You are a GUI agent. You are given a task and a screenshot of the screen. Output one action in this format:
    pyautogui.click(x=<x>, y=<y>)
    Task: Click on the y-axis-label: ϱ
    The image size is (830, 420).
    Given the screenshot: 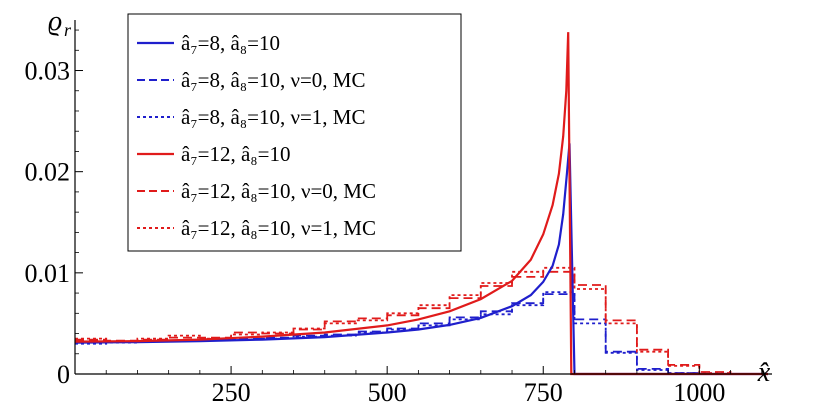 What is the action you would take?
    pyautogui.click(x=55, y=21)
    